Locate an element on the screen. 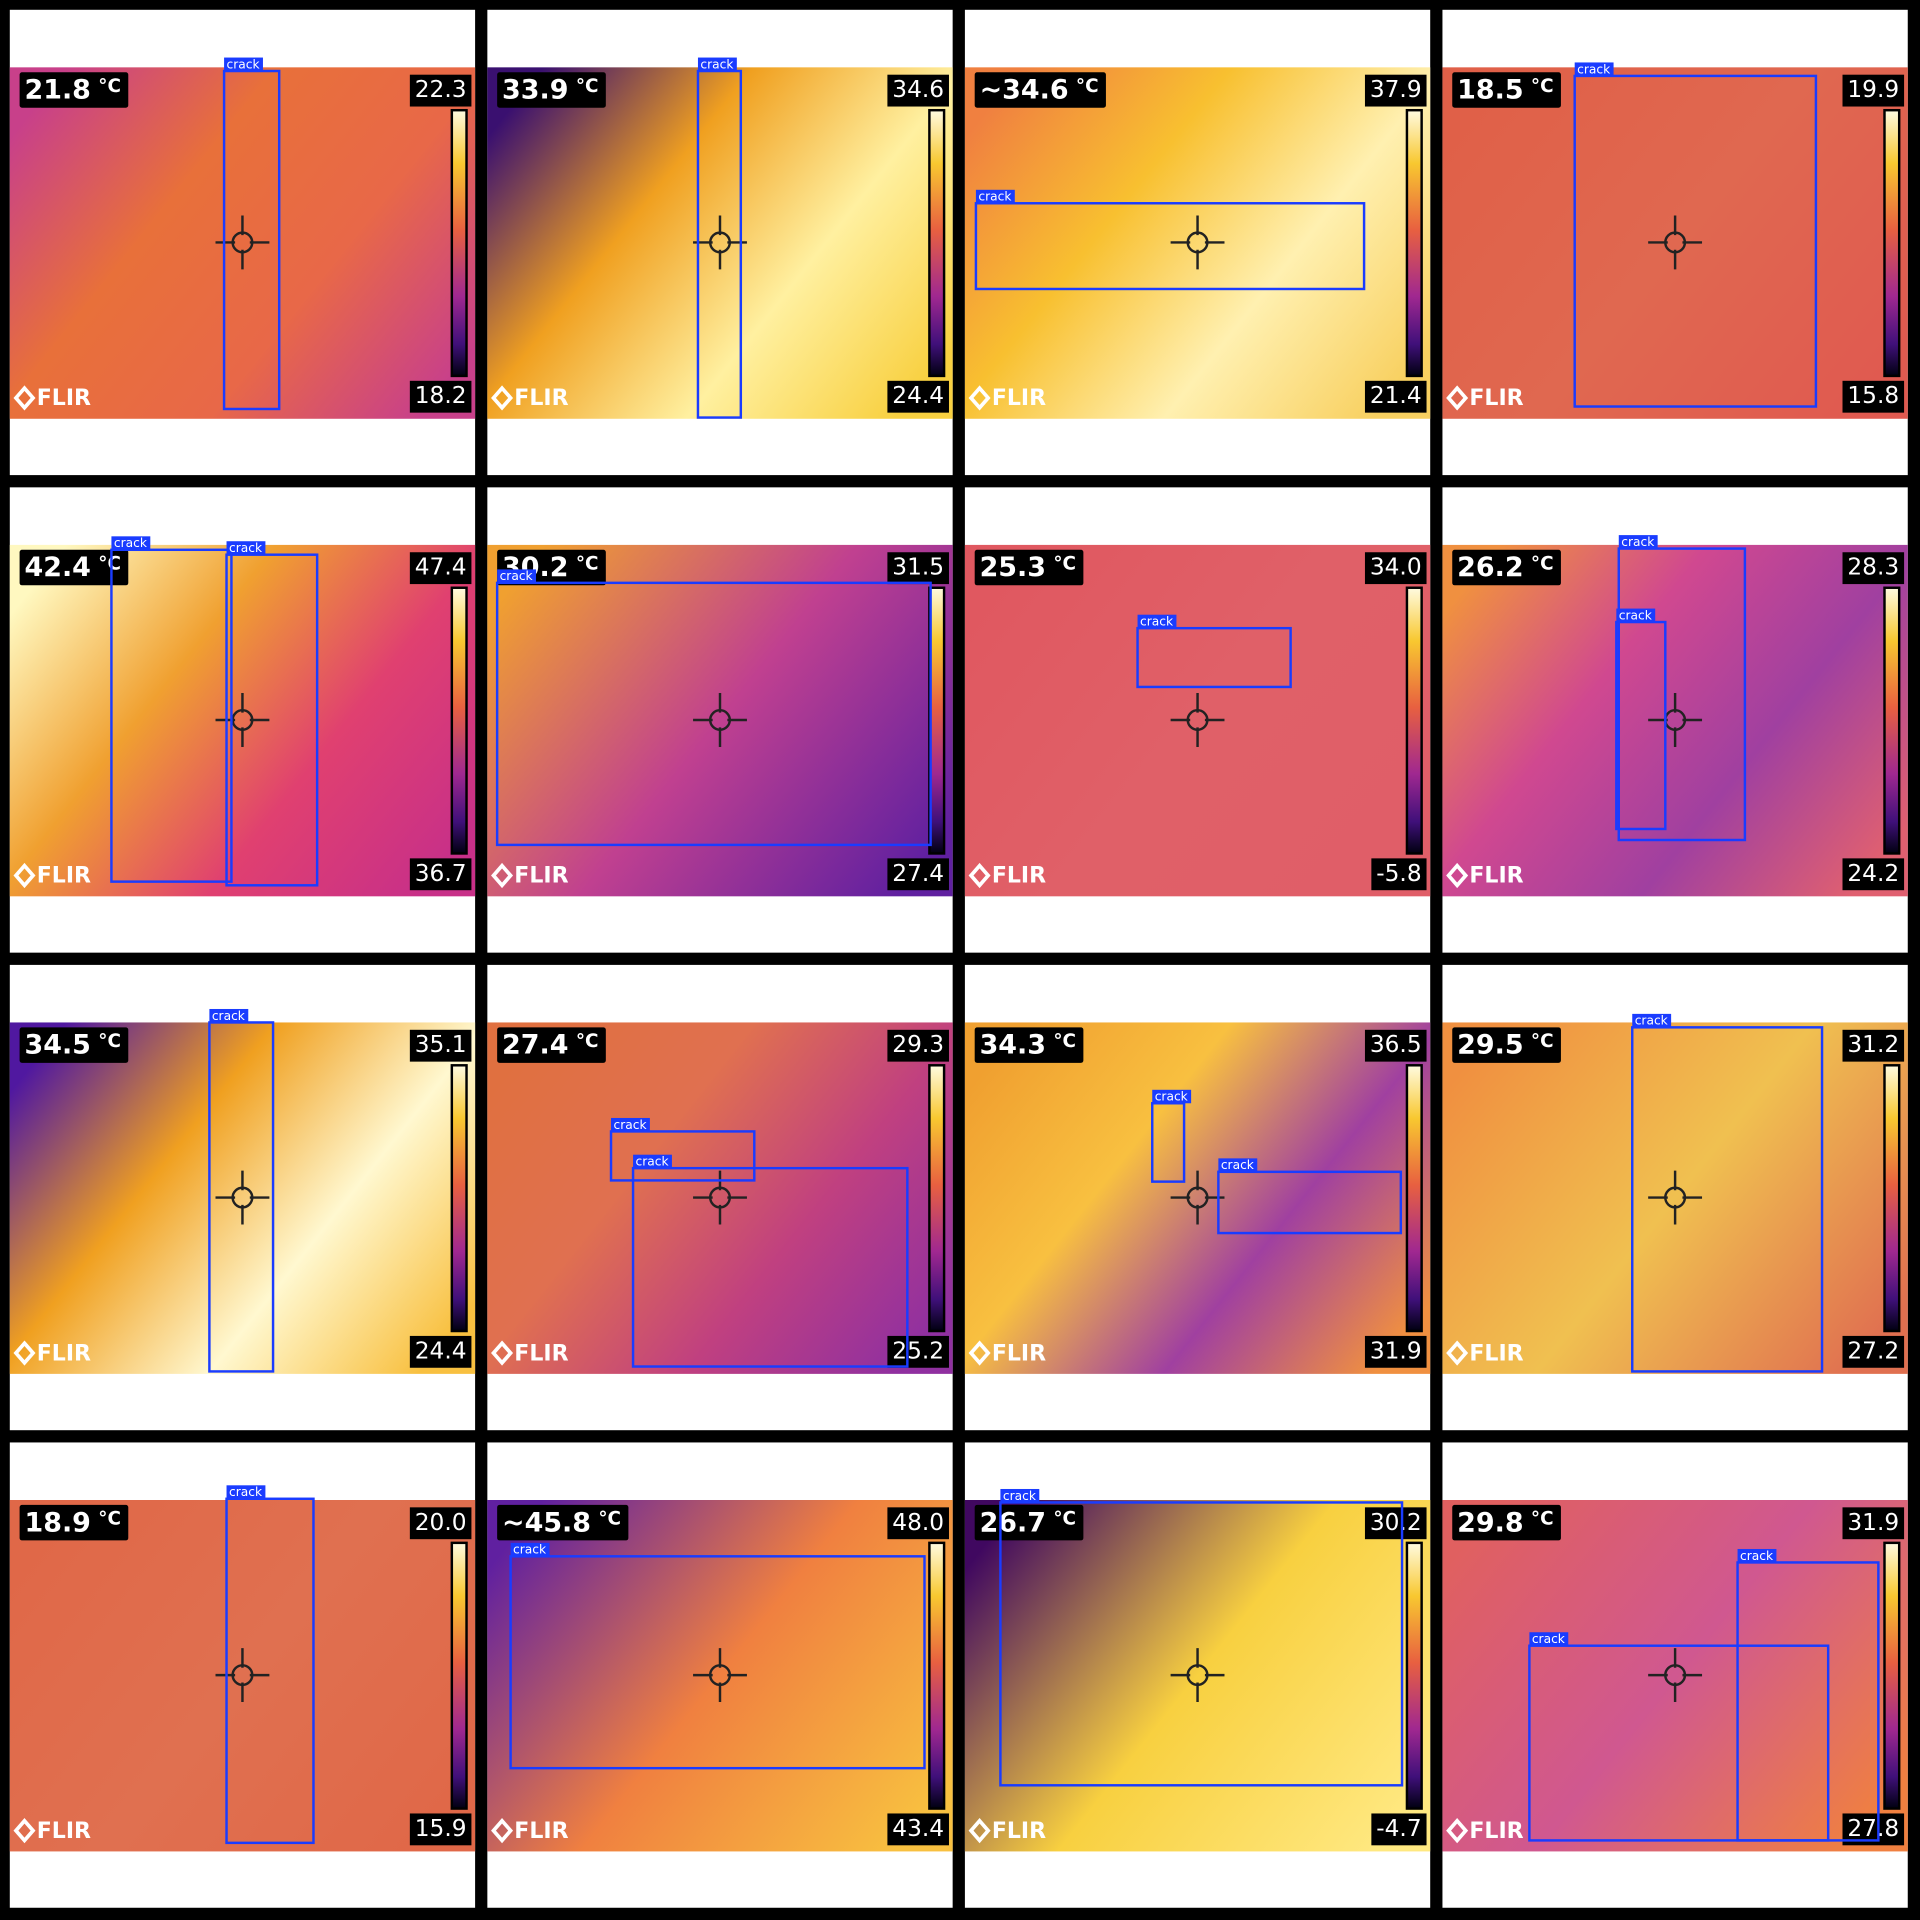 The height and width of the screenshot is (1920, 1920). spot-temp: 29.5 °C is located at coordinates (1505, 1044).